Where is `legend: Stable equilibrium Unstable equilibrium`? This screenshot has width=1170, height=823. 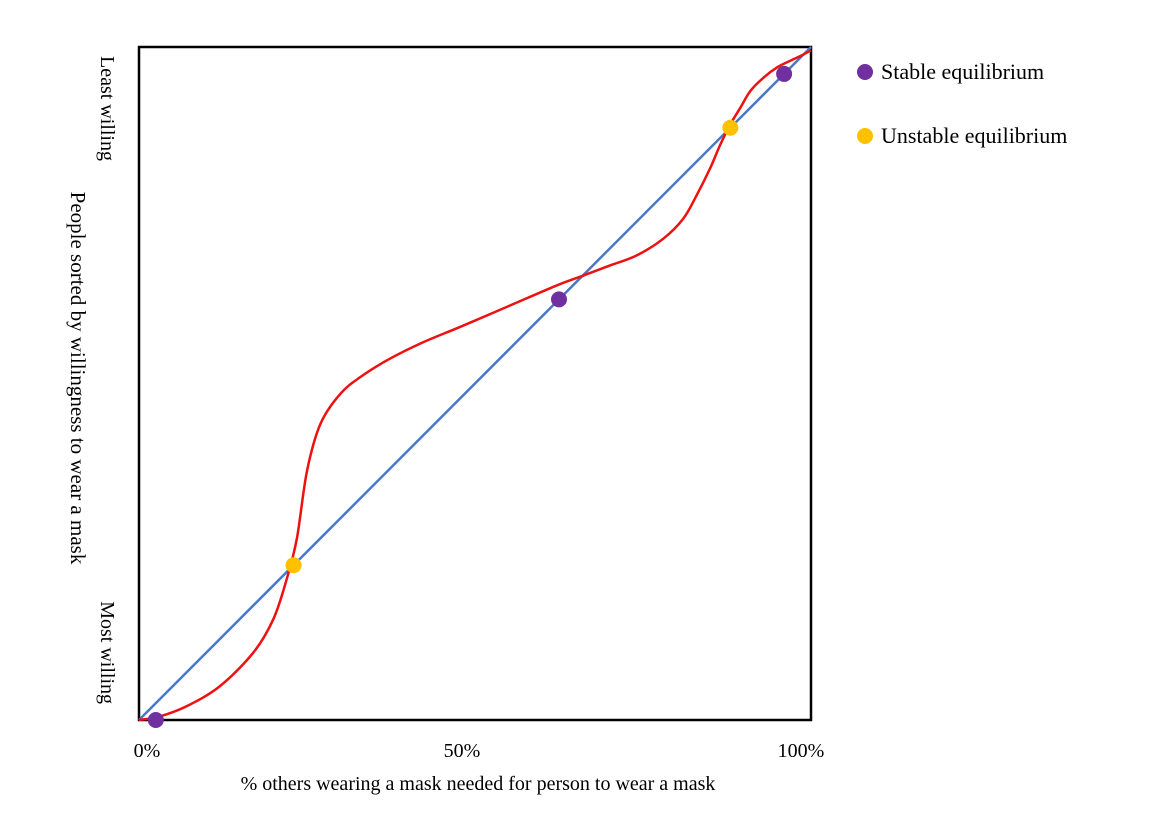 legend: Stable equilibrium Unstable equilibrium is located at coordinates (962, 103).